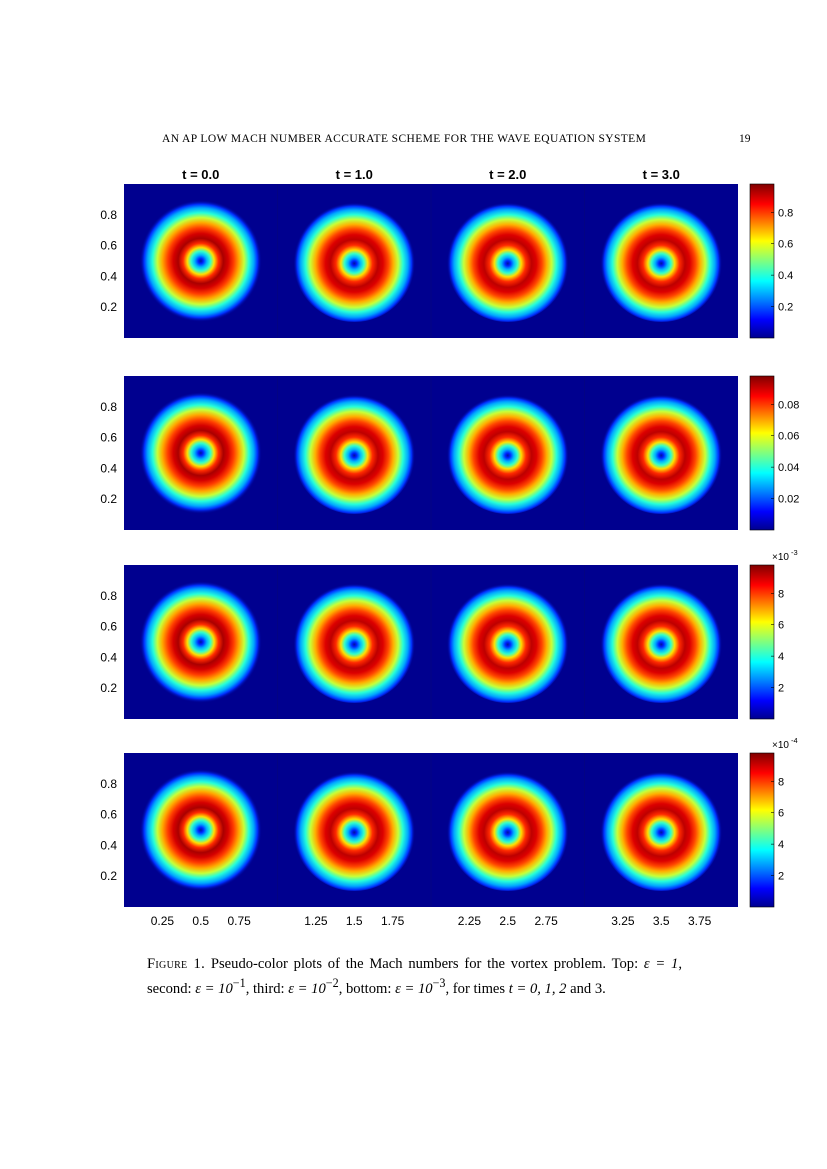 Image resolution: width=827 pixels, height=1169 pixels. What do you see at coordinates (546, 921) in the screenshot?
I see `x-tick-label: 2.75` at bounding box center [546, 921].